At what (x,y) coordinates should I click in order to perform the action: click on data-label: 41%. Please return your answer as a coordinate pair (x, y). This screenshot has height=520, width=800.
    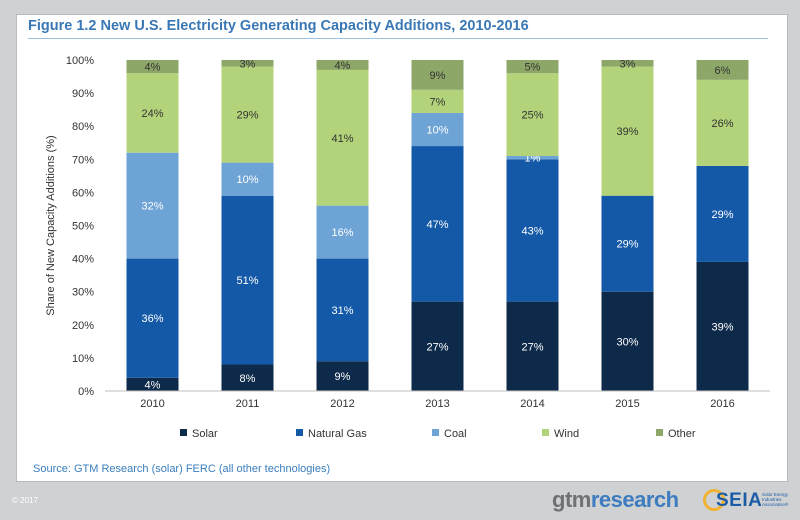
    Looking at the image, I should click on (342, 139).